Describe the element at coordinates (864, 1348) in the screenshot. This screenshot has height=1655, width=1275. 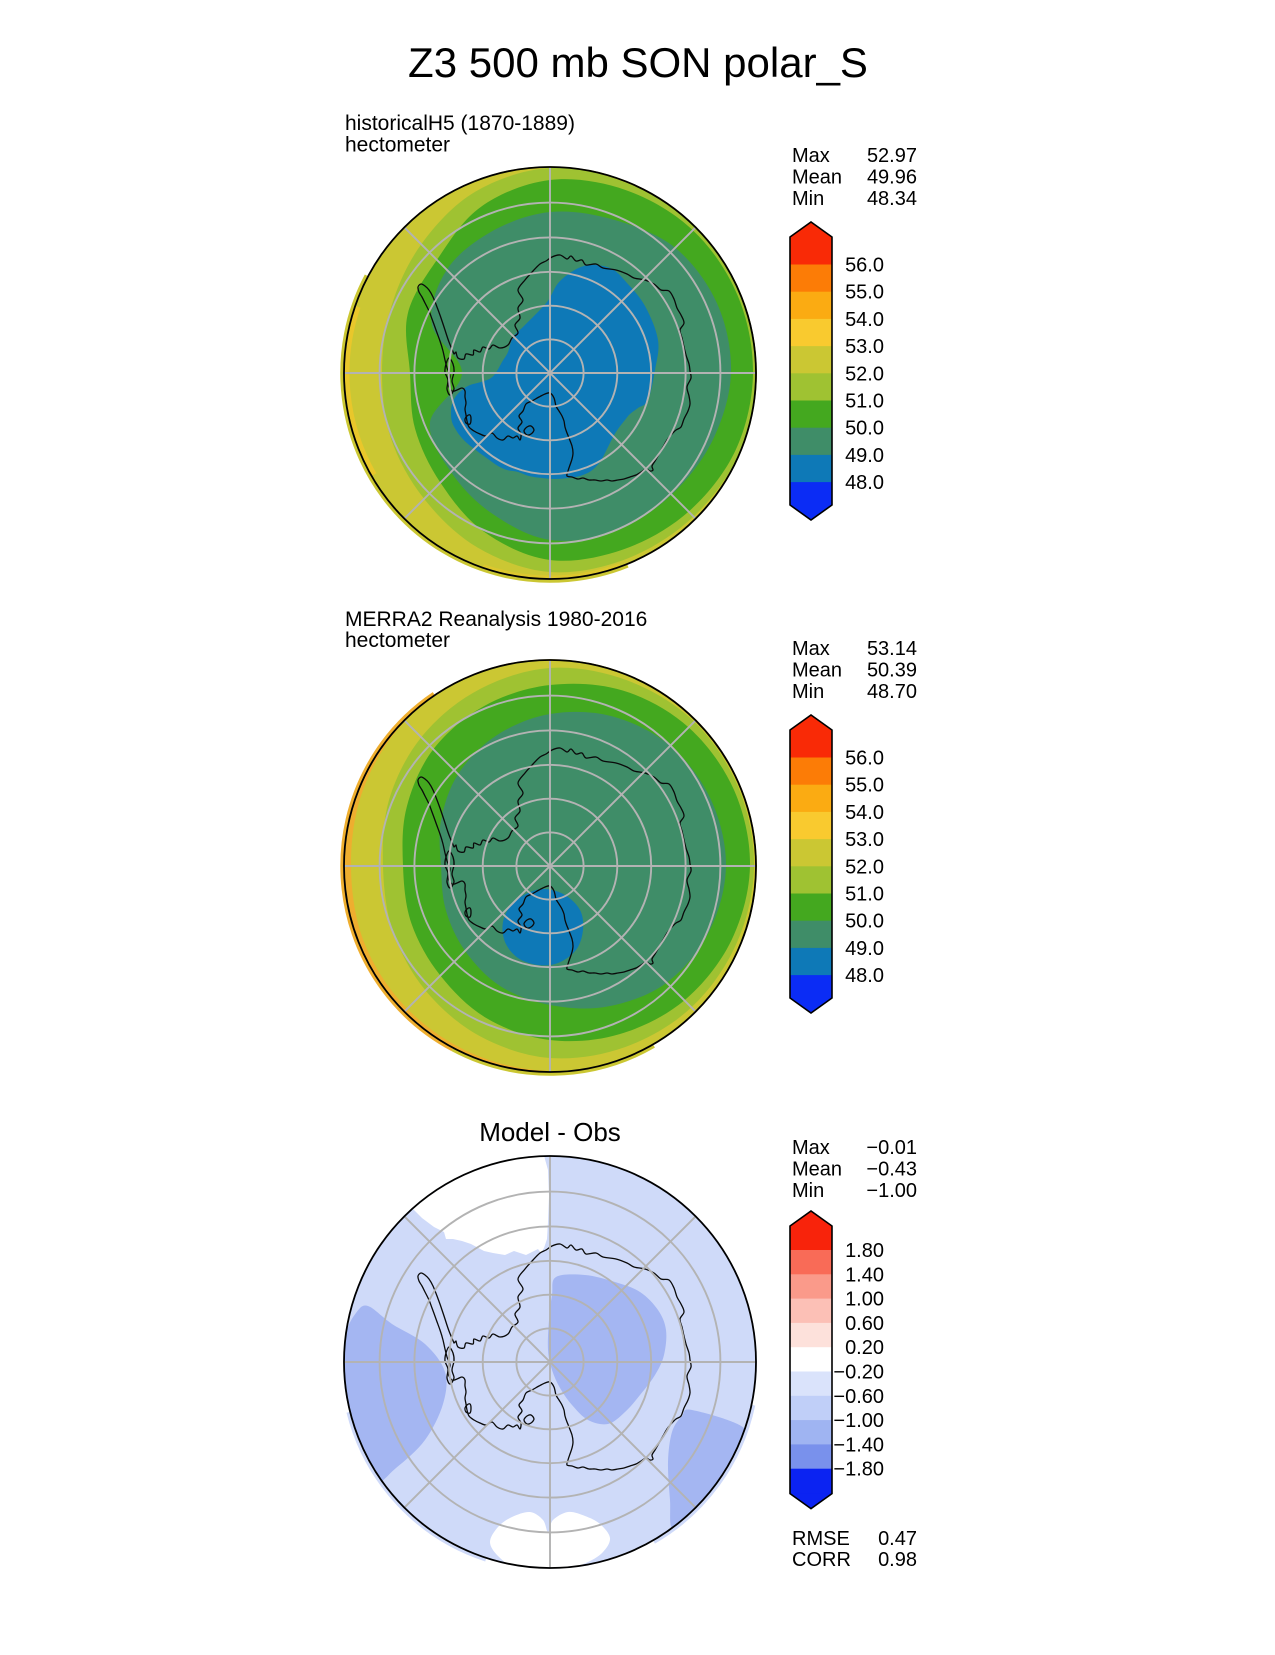
I see `svg-text: 0.20` at that location.